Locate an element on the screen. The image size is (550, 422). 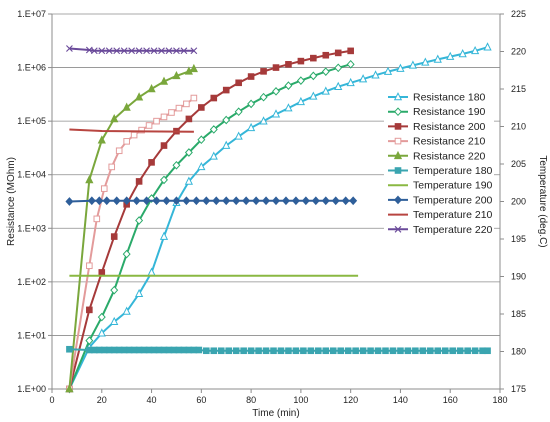
legend-entry-resistance-200: Resistance 200 is located at coordinates (437, 127).